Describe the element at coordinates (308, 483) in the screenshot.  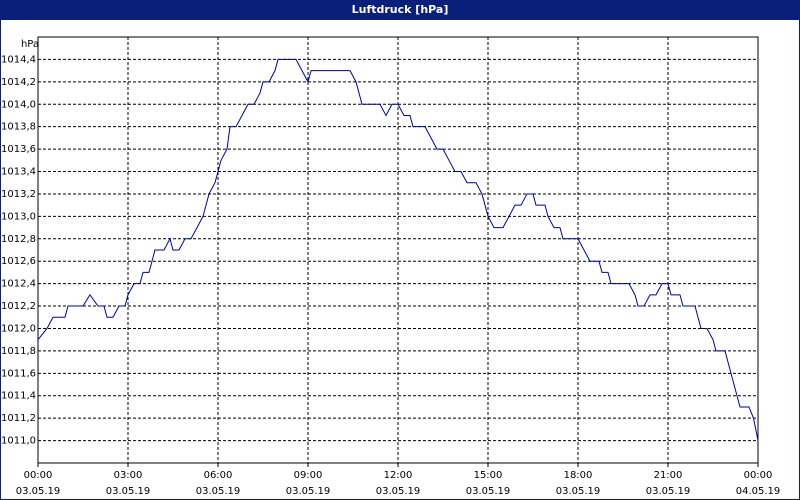
I see `x-tick-label: 09:00 03.05.19` at that location.